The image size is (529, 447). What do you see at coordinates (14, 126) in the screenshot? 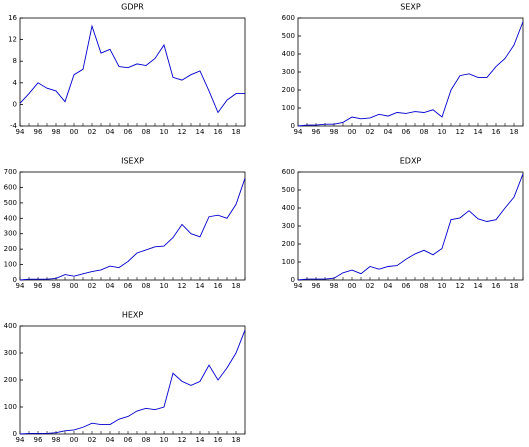
I see `y-tick-label: -4` at bounding box center [14, 126].